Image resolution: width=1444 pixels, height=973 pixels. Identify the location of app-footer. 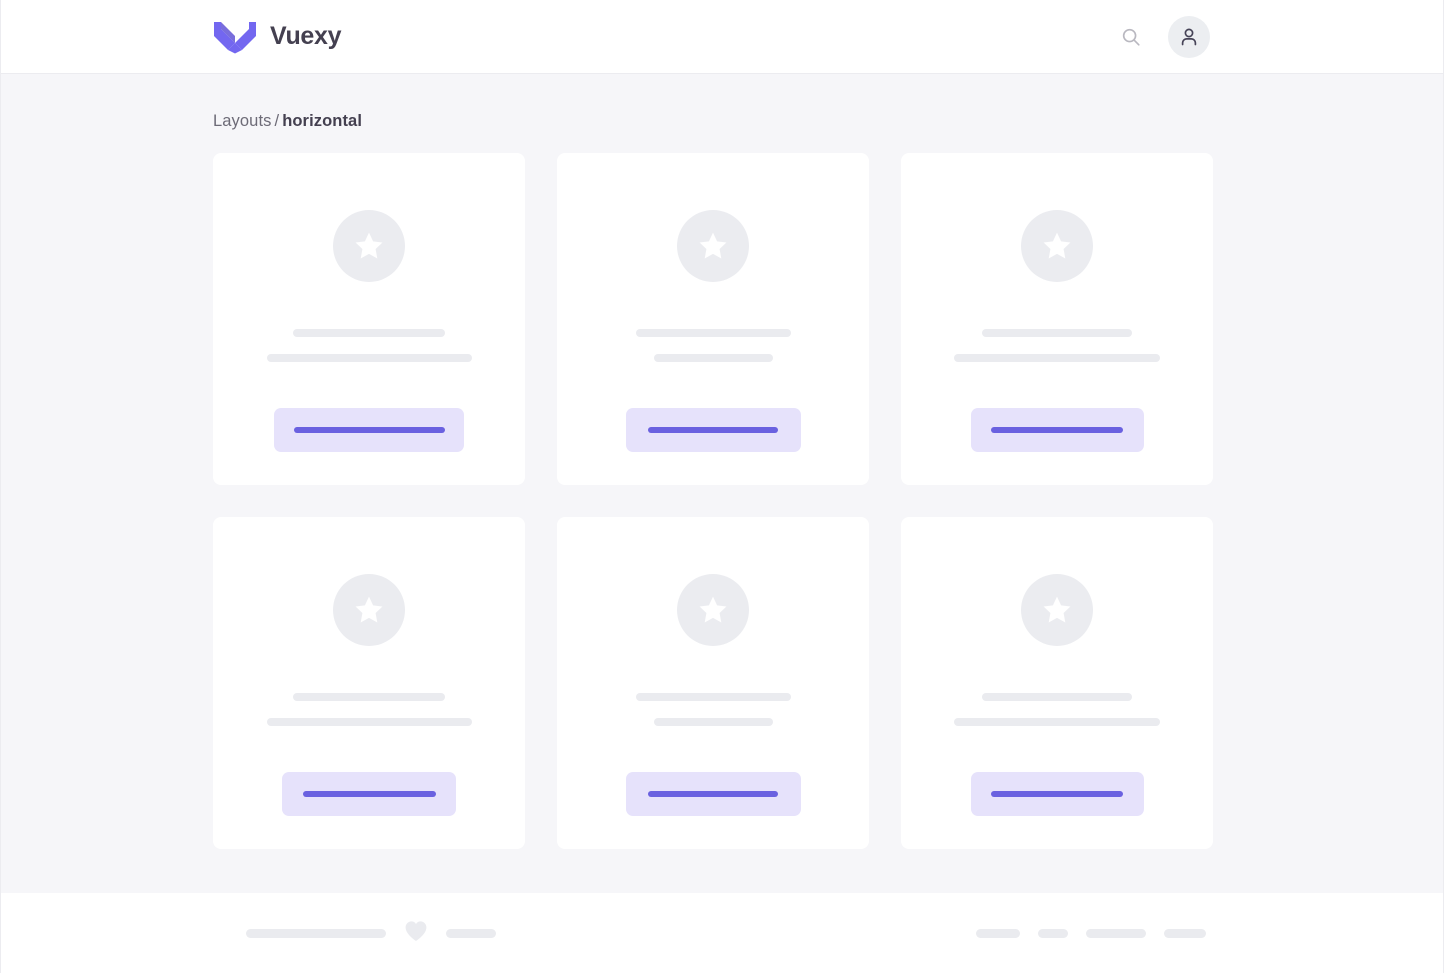
(722, 933).